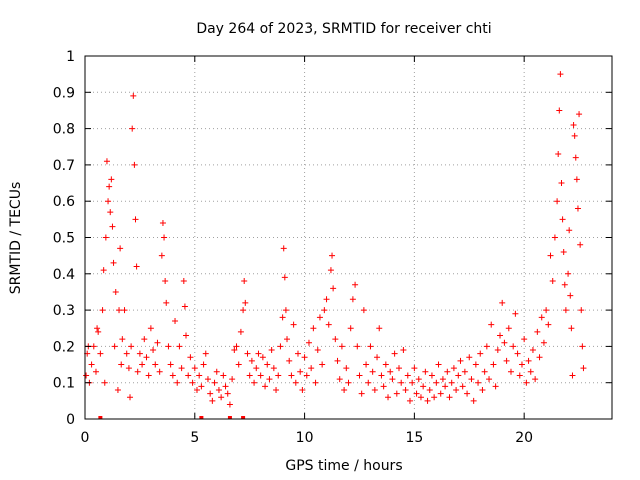 The image size is (640, 480). Describe the element at coordinates (70, 57) in the screenshot. I see `y-tick-label: 1` at that location.